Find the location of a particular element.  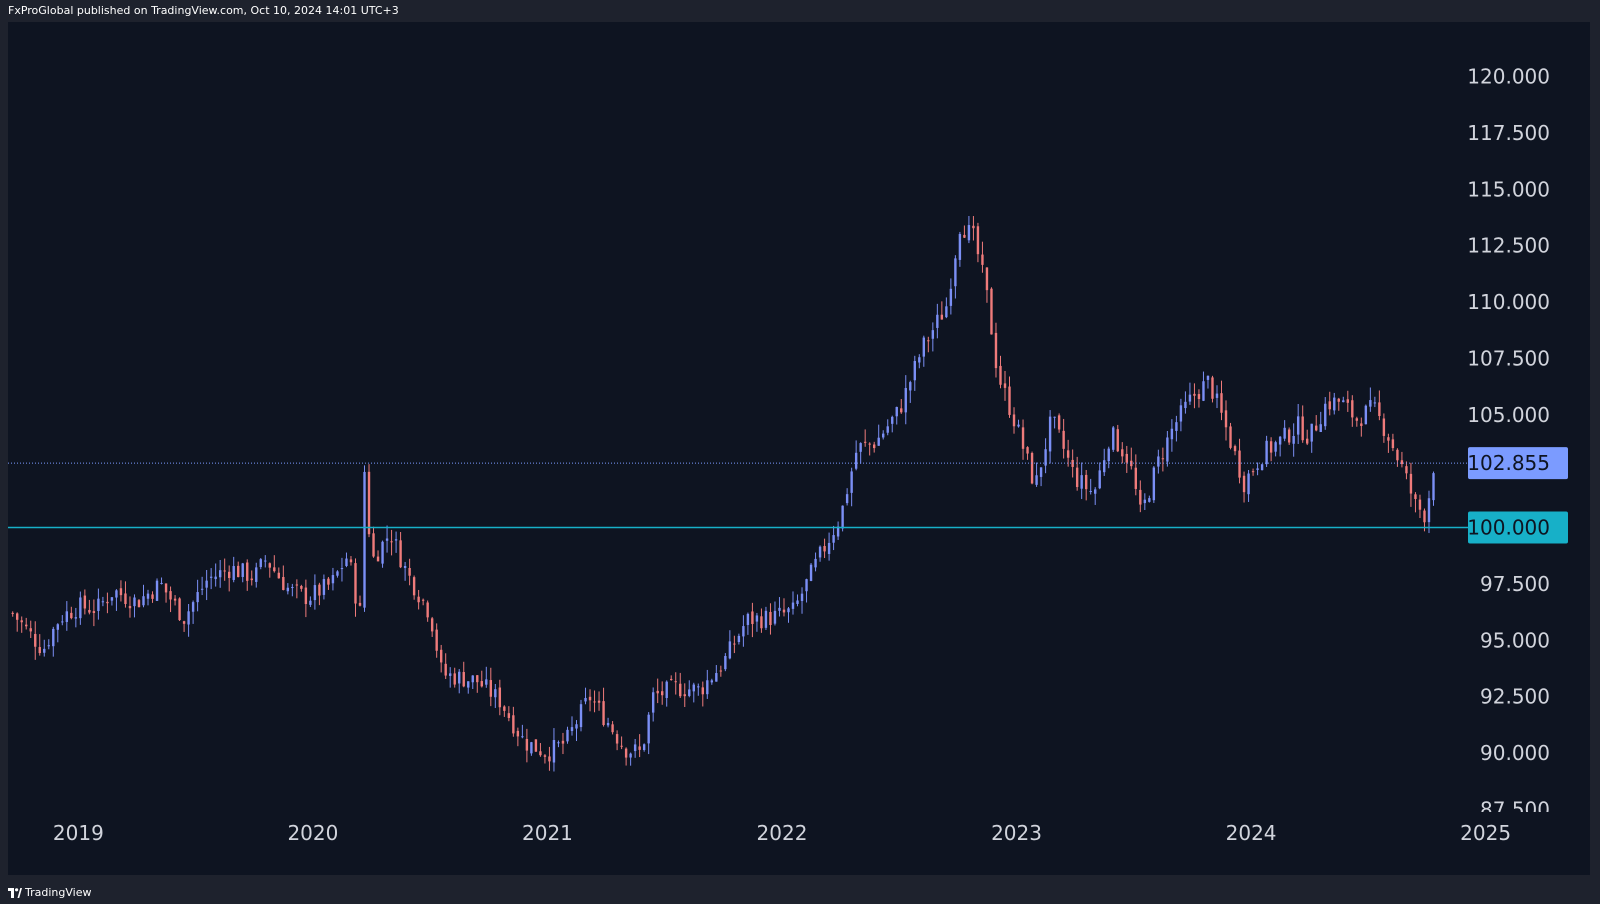

price-tick-label: 110.000 is located at coordinates (1508, 302).